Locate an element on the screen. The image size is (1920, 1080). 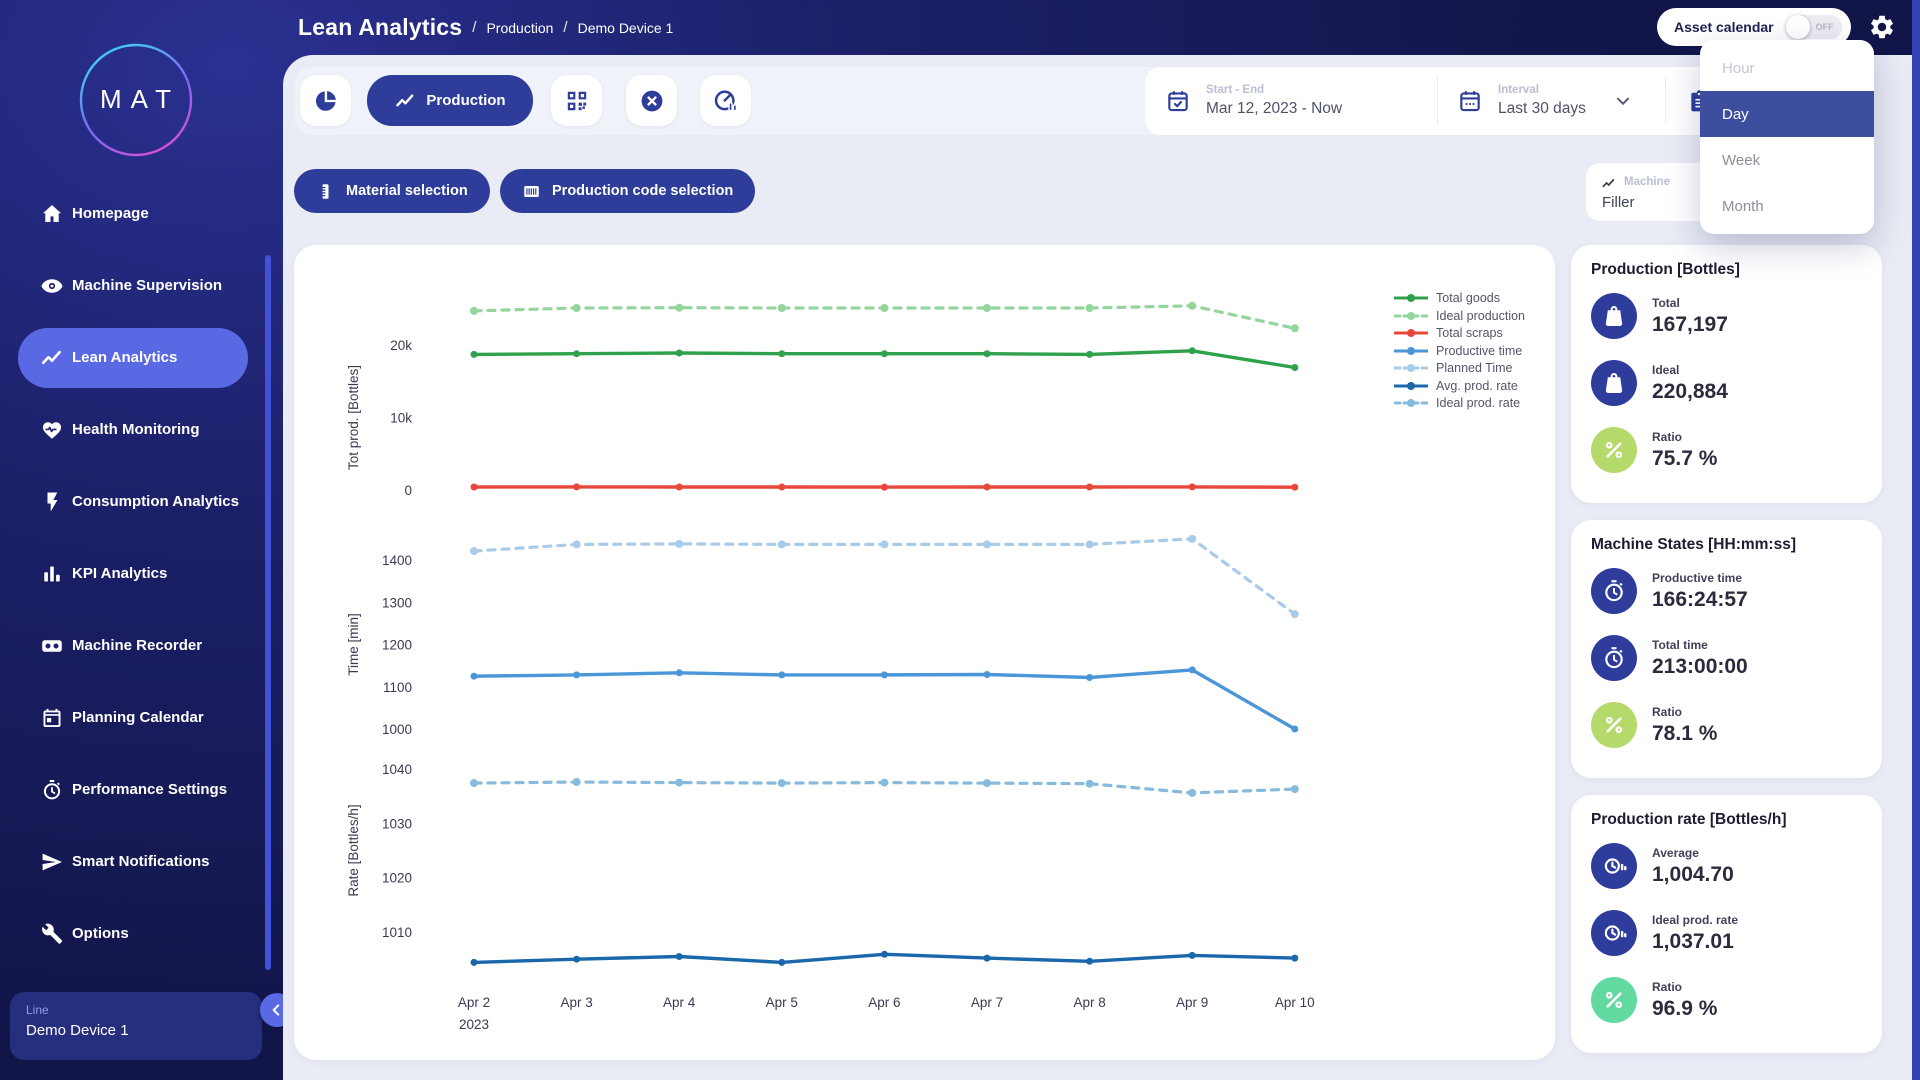
pie-chart-button is located at coordinates (325, 100).